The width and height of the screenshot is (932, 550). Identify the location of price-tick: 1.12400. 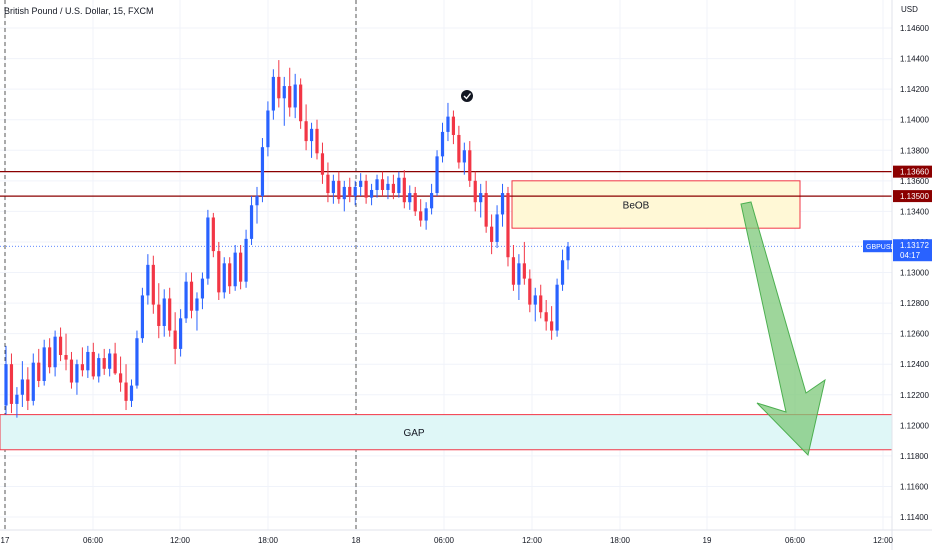
(914, 364).